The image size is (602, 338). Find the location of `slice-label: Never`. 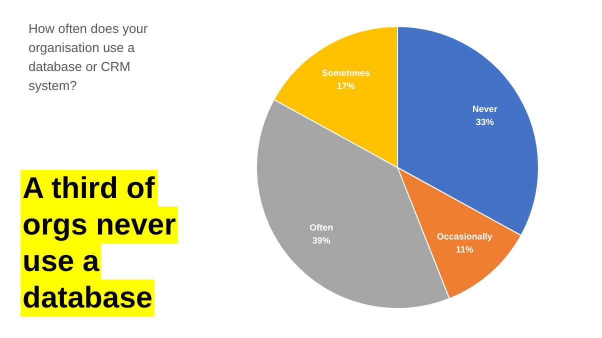

slice-label: Never is located at coordinates (485, 109).